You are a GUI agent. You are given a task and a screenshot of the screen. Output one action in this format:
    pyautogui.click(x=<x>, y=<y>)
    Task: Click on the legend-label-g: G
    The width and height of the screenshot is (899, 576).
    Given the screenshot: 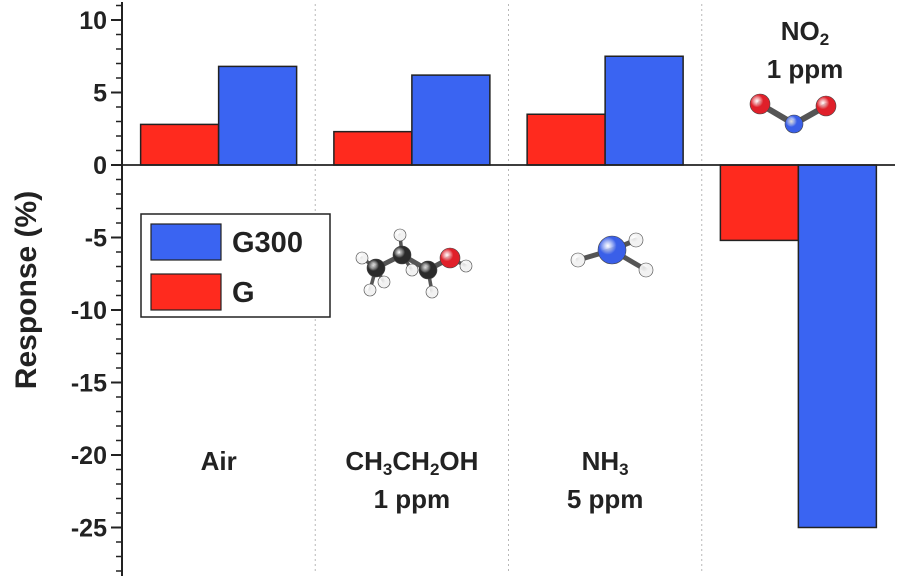 What is the action you would take?
    pyautogui.click(x=243, y=293)
    